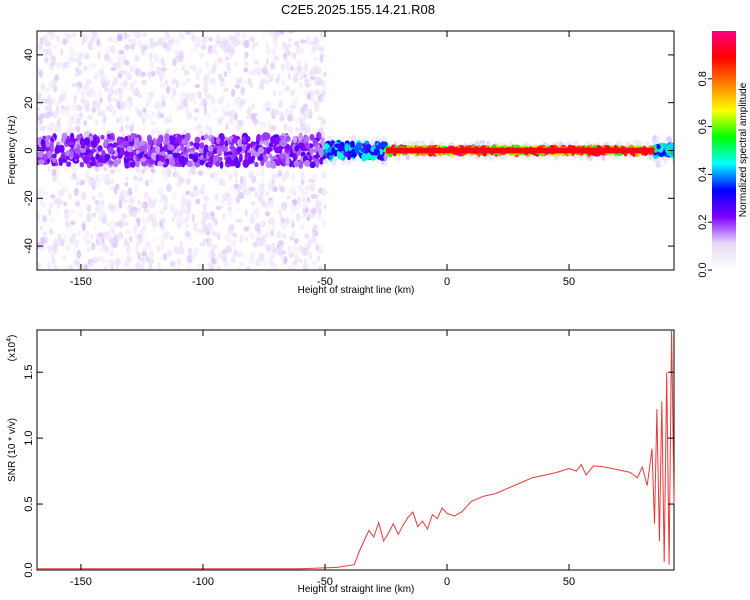  I want to click on snr-y-multiplier-text: (x104), so click(12, 348).